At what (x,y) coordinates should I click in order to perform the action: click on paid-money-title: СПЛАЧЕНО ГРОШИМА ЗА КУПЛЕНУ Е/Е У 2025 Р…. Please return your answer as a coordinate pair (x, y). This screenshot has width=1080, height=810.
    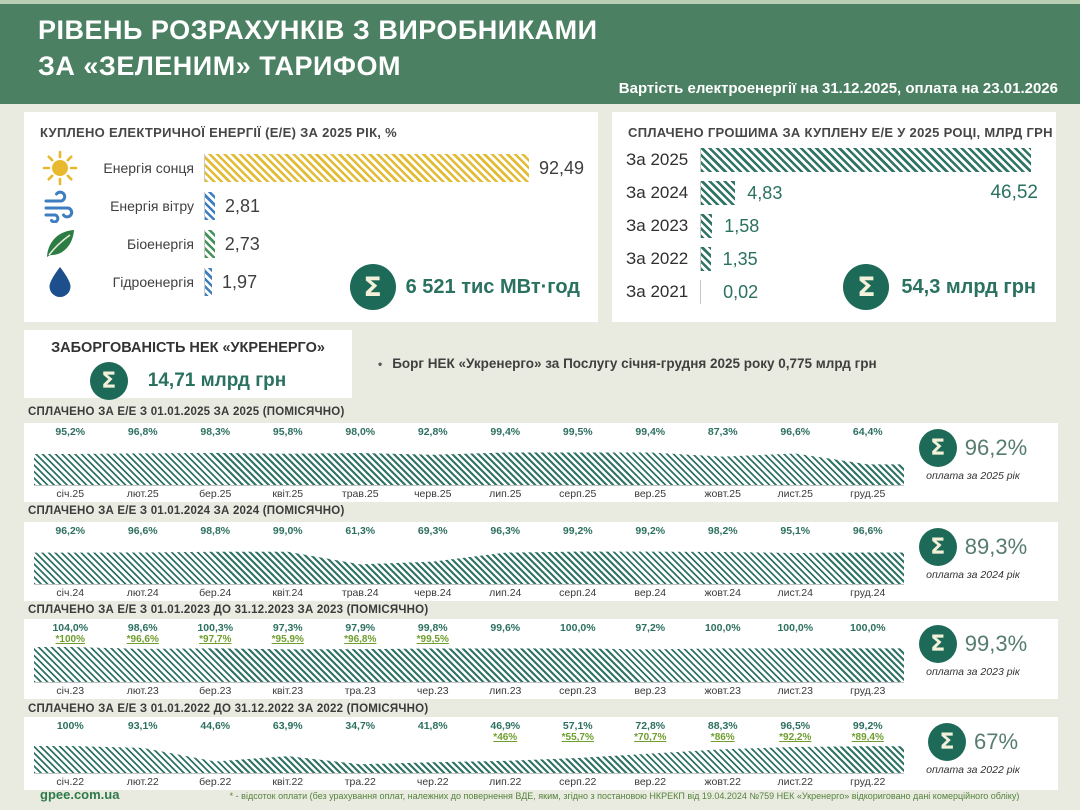
    Looking at the image, I should click on (840, 132).